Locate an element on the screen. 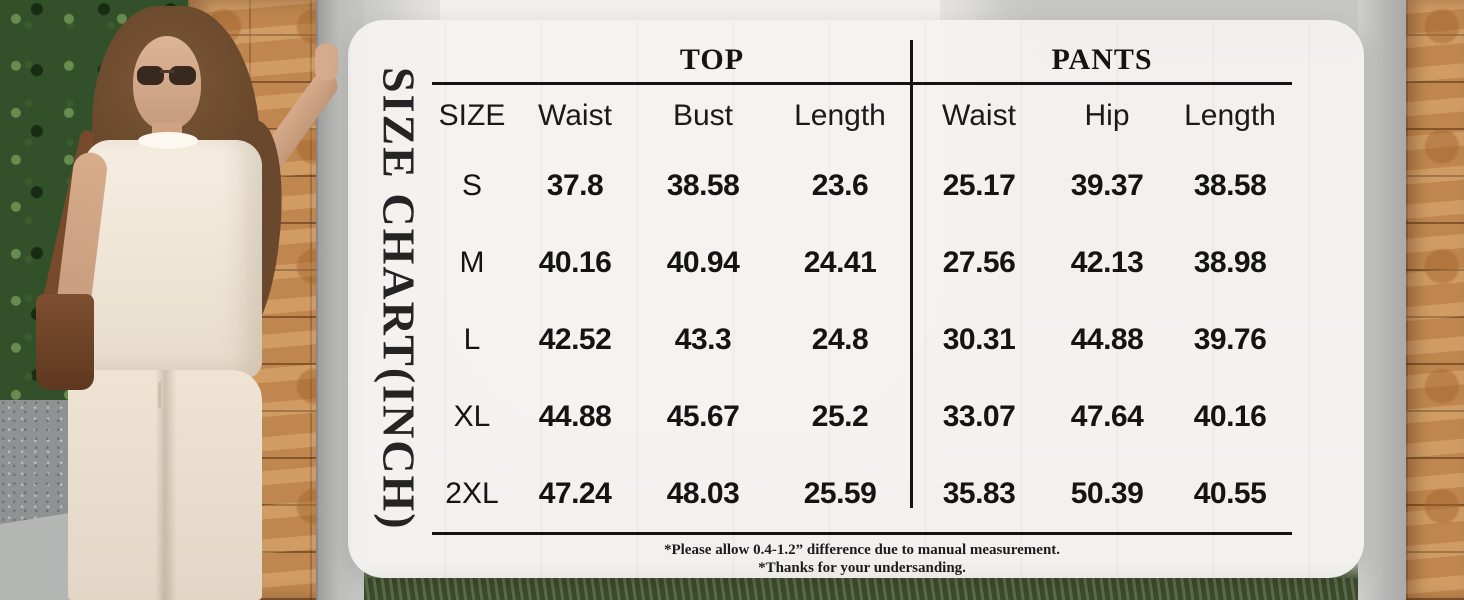  table-cell: 47.64 is located at coordinates (1107, 416).